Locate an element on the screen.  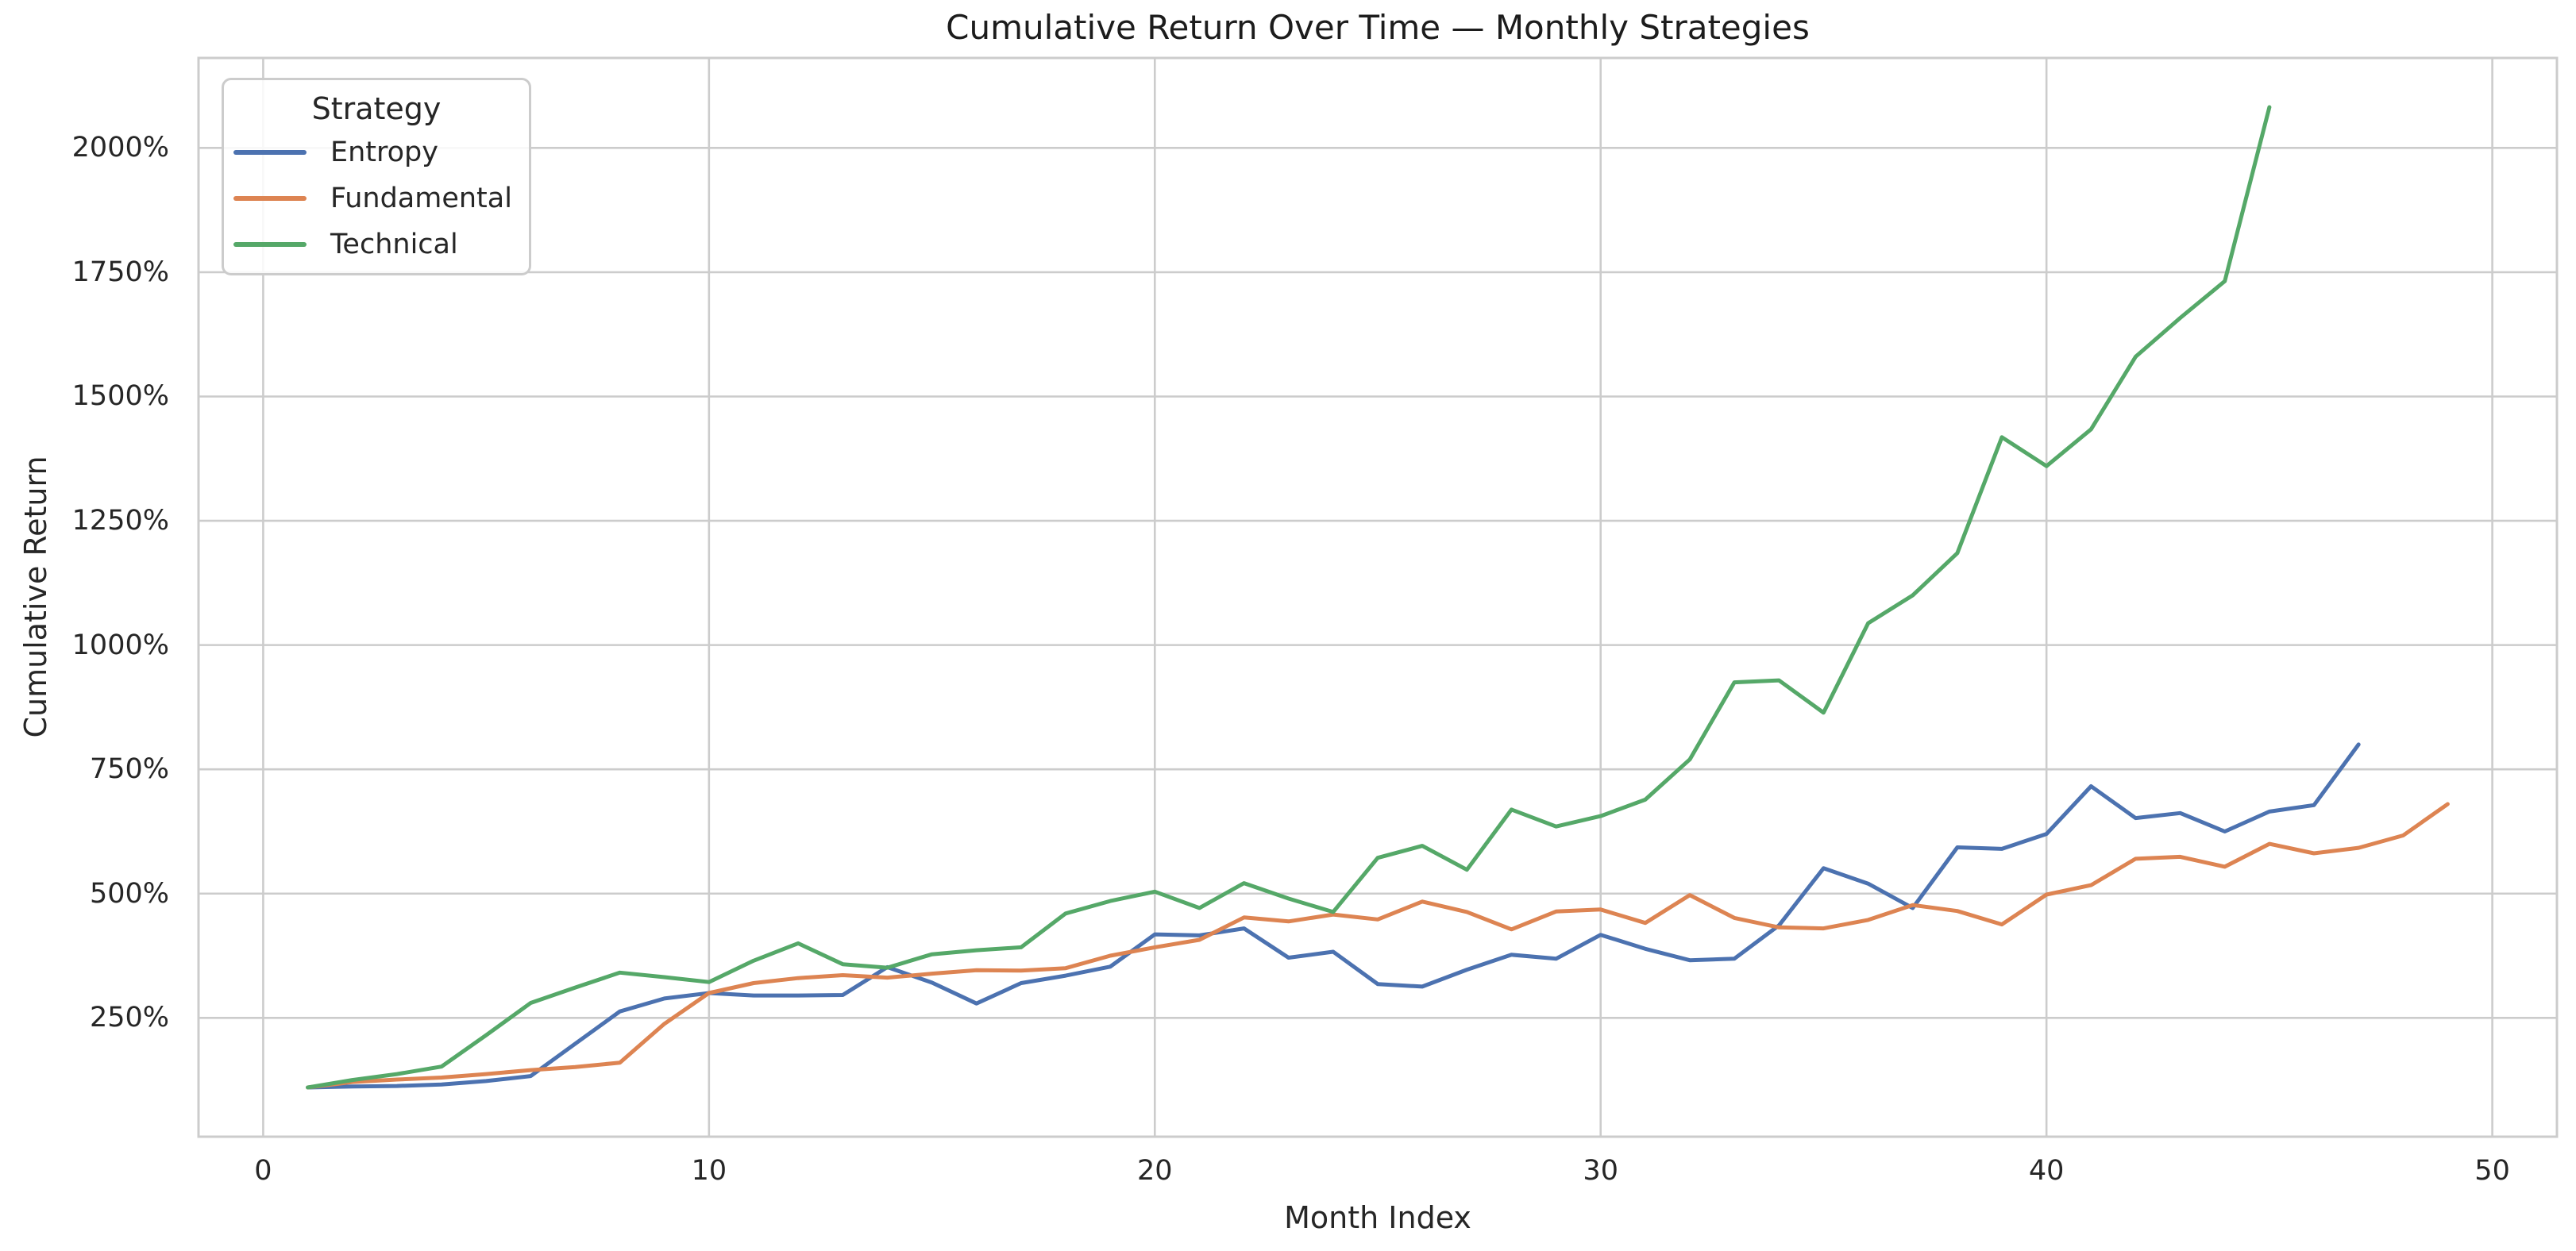
x-tick-label: 20 is located at coordinates (1155, 1171).